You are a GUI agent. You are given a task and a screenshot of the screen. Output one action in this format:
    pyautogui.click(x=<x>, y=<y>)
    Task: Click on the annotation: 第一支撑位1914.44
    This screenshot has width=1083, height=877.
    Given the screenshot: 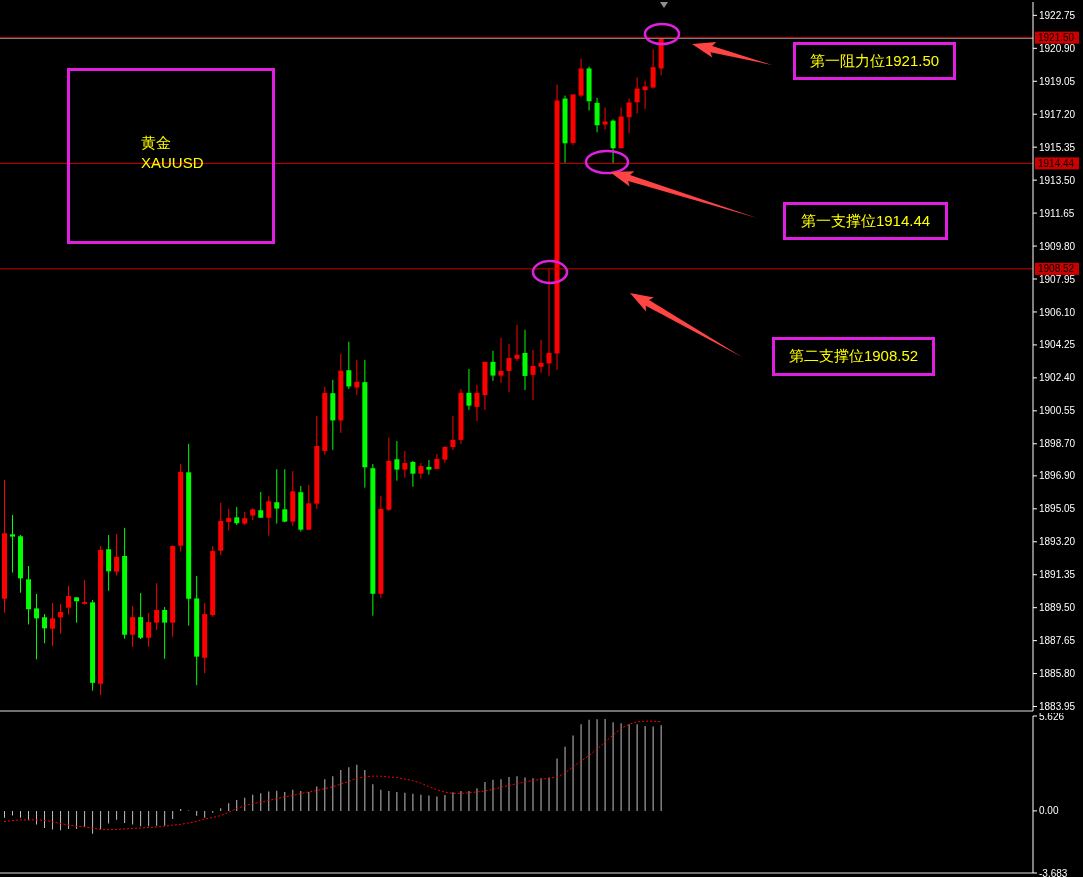 What is the action you would take?
    pyautogui.click(x=865, y=221)
    